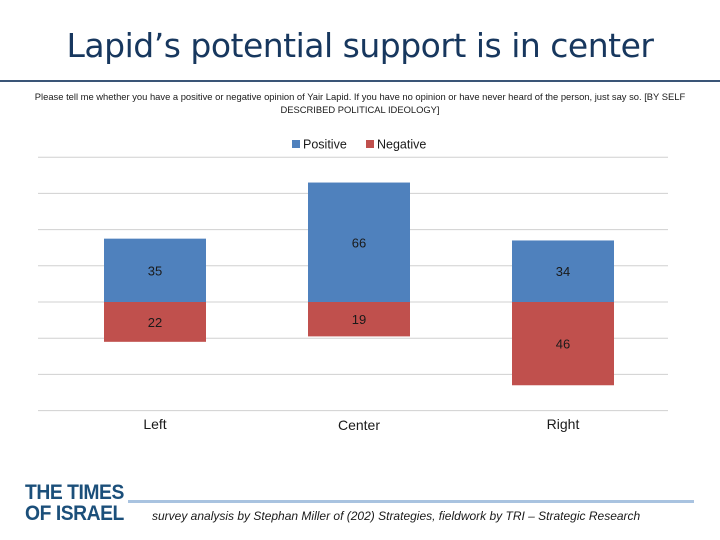 This screenshot has height=540, width=720. I want to click on times-of-israel-logo: THE TIMES OF ISRAEL, so click(74, 503).